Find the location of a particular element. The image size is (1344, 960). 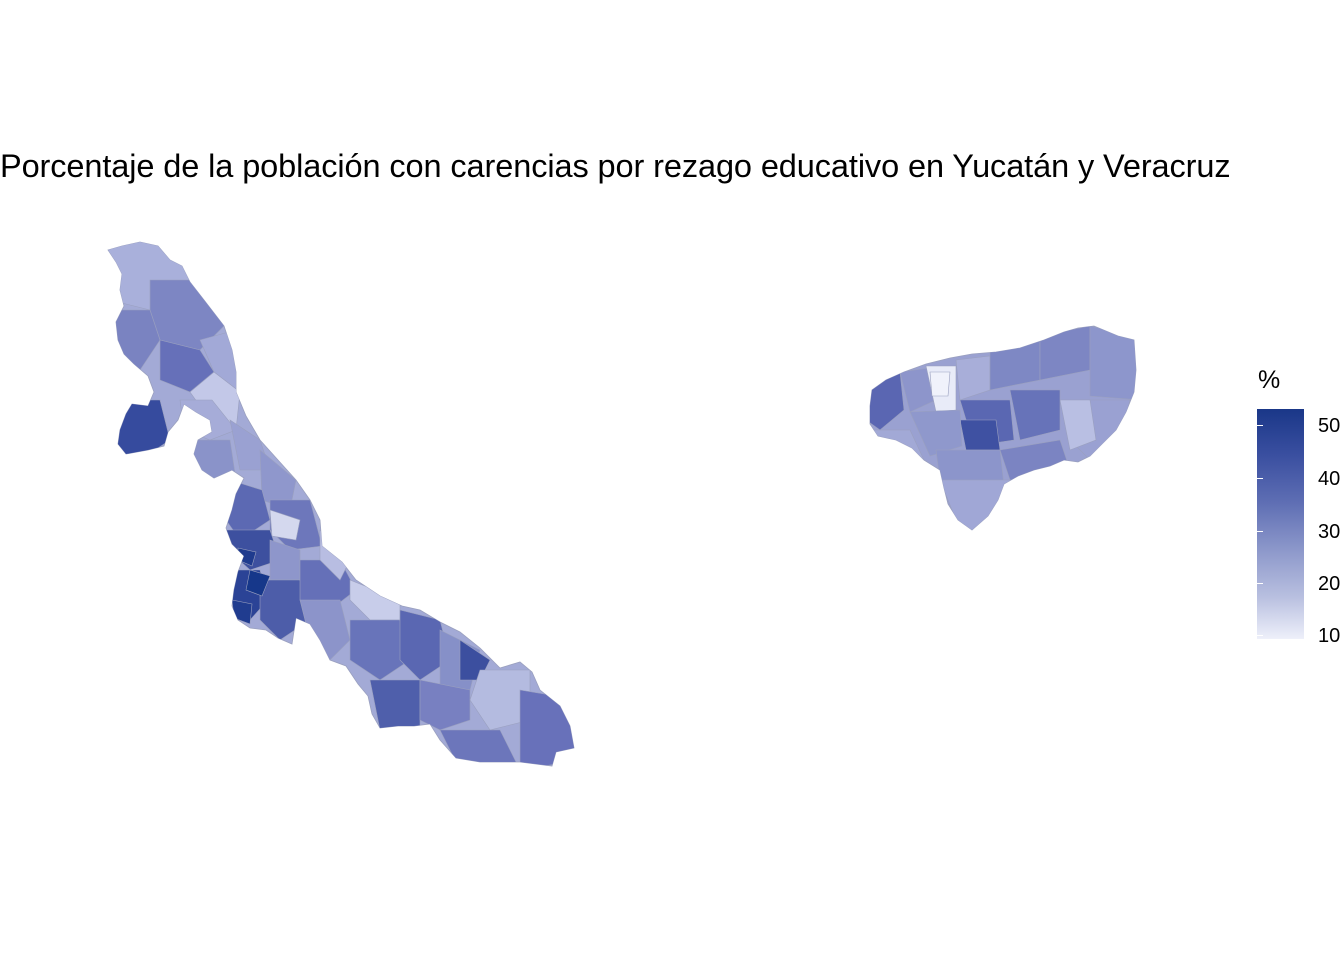

legend-tick-label: 40 is located at coordinates (1329, 479).